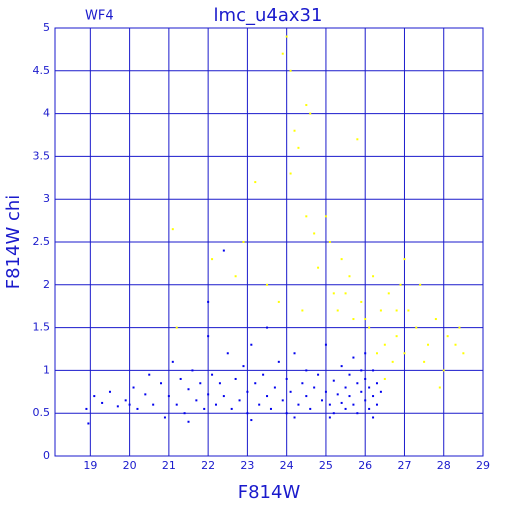 The height and width of the screenshot is (512, 512). Describe the element at coordinates (13, 242) in the screenshot. I see `y-axis-label: F814W chi` at that location.